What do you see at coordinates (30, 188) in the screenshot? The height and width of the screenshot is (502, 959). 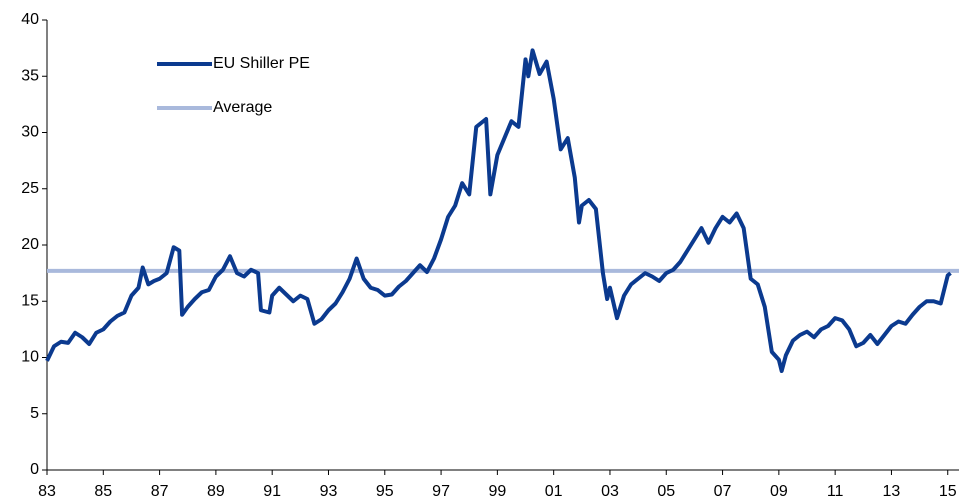 I see `y-tick-label: 25` at bounding box center [30, 188].